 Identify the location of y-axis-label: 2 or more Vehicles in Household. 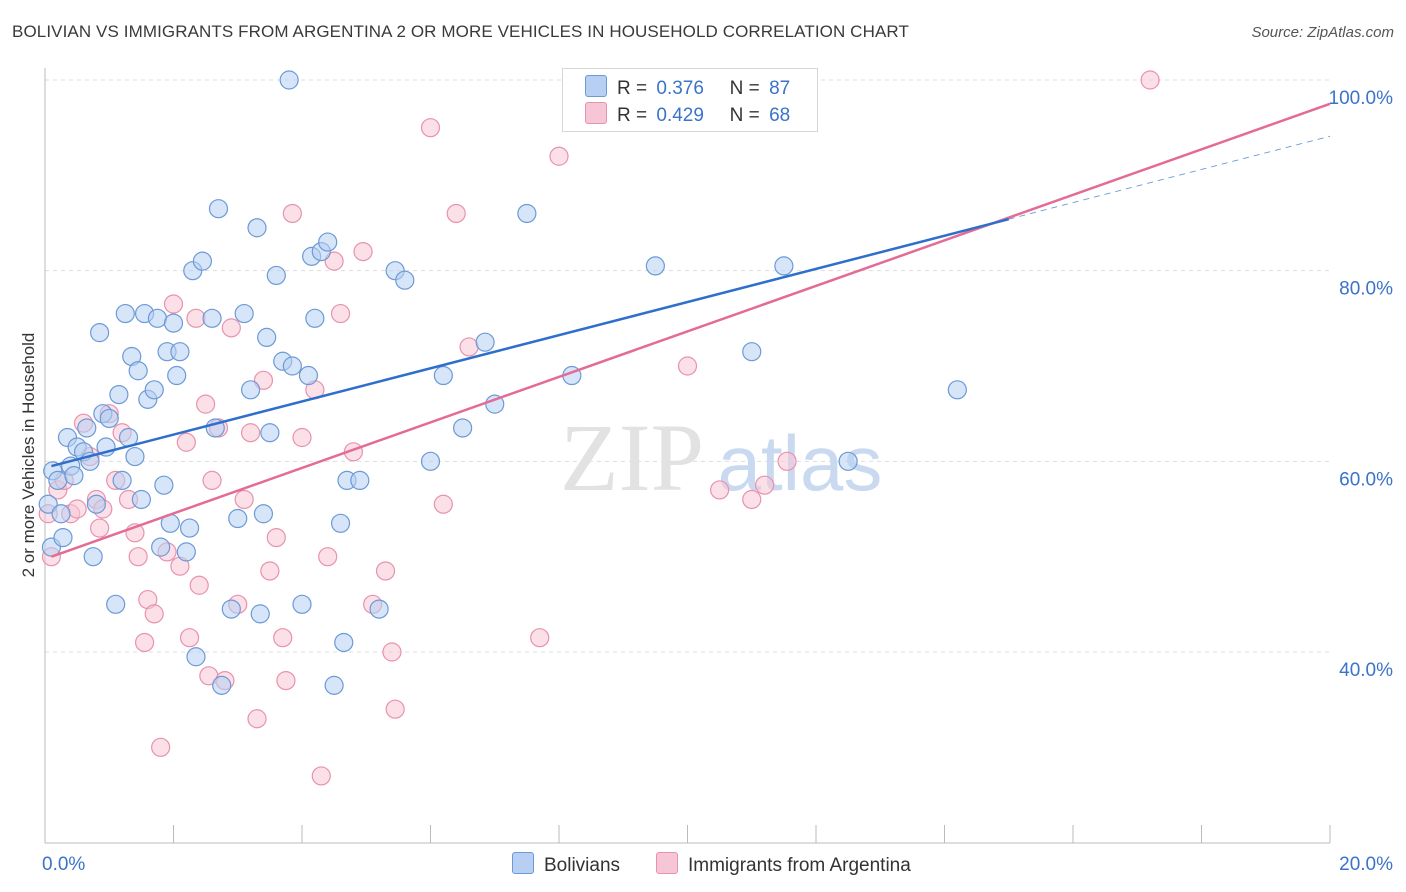
(28, 455).